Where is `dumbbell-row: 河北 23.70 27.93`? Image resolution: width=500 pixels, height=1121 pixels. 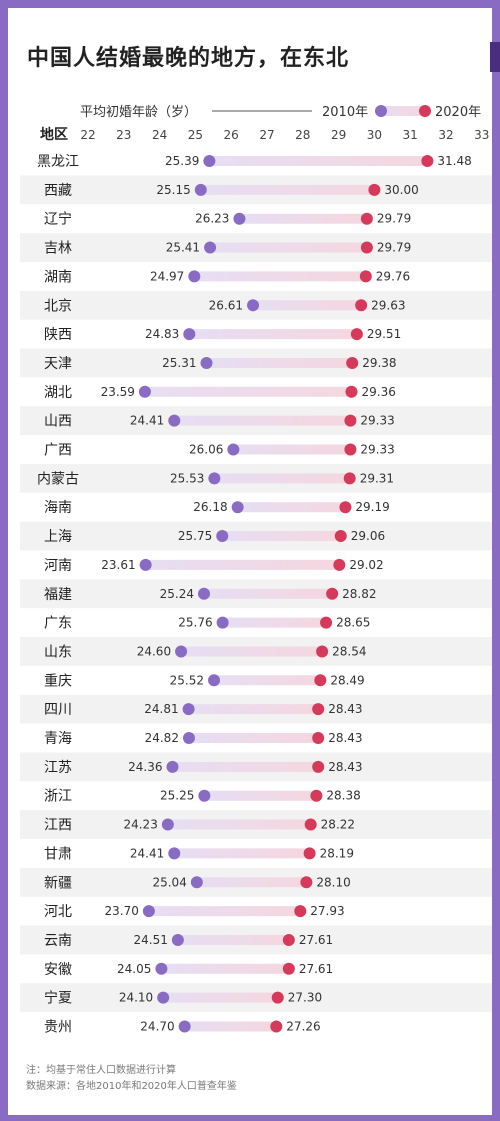
dumbbell-row: 河北 23.70 27.93 is located at coordinates (194, 912).